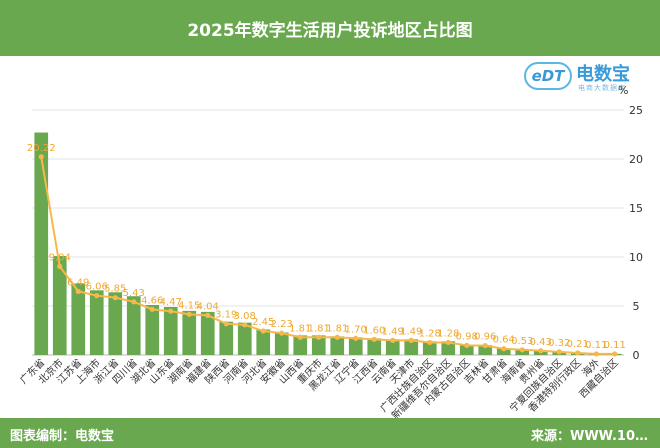 The width and height of the screenshot is (660, 448). Describe the element at coordinates (152, 300) in the screenshot. I see `data-label: 4.66` at that location.